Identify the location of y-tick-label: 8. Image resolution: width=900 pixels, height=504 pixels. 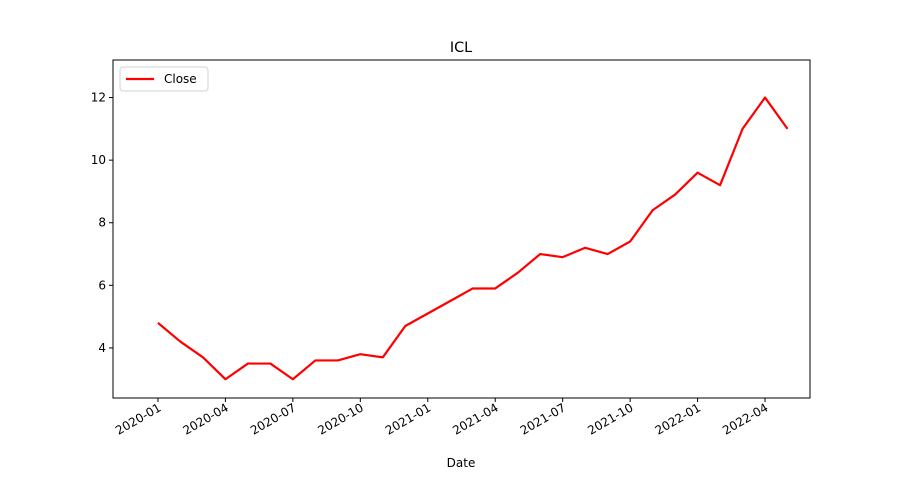
(102, 223).